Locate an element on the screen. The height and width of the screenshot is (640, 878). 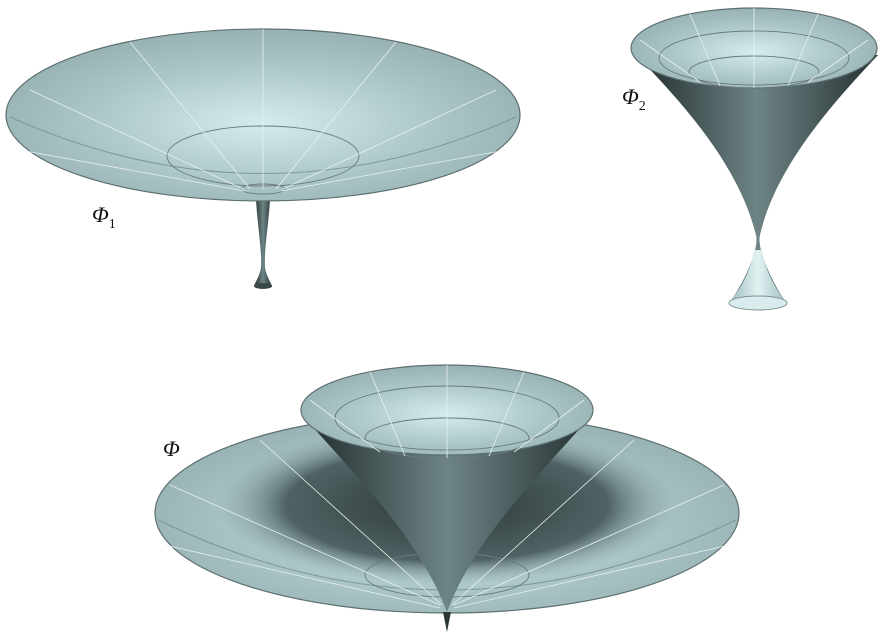
label-phi: Φ is located at coordinates (171, 448).